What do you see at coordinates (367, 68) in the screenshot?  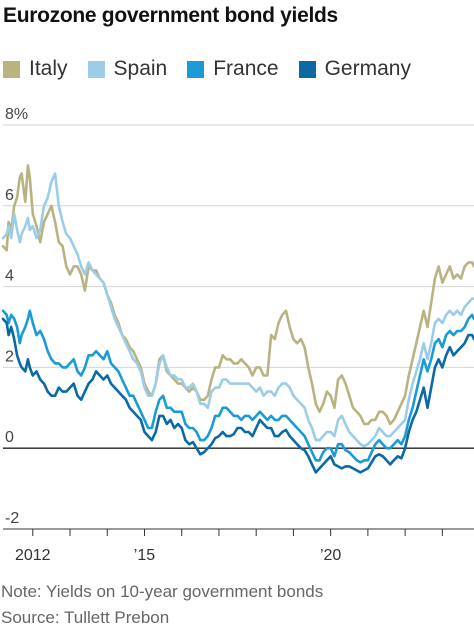 I see `legend-label-germany: Germany` at bounding box center [367, 68].